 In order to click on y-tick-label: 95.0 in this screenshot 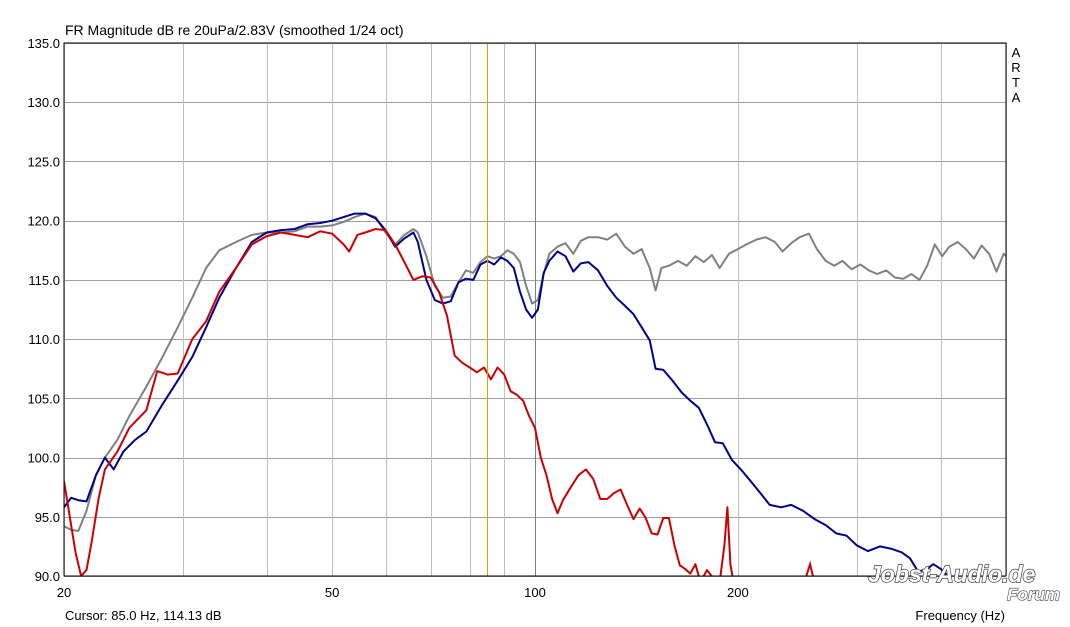, I will do `click(47, 517)`.